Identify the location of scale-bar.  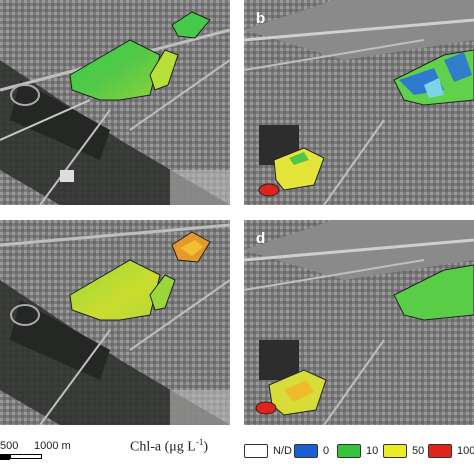
(21, 457).